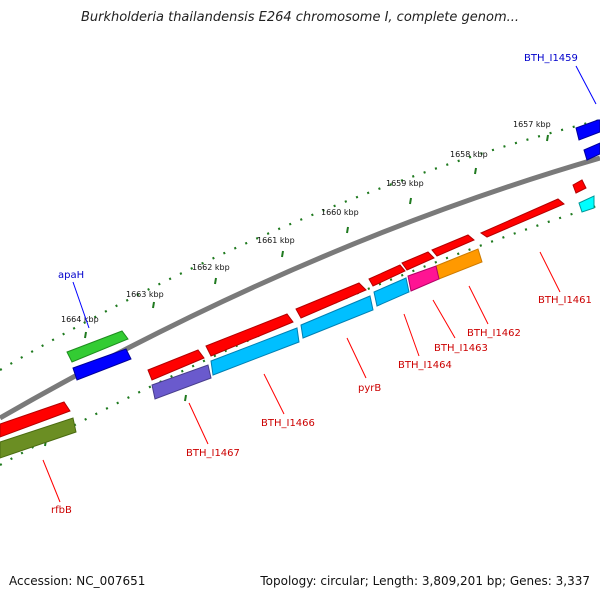 This screenshot has width=600, height=600. What do you see at coordinates (331, 300) in the screenshot?
I see `feature-pyrb` at bounding box center [331, 300].